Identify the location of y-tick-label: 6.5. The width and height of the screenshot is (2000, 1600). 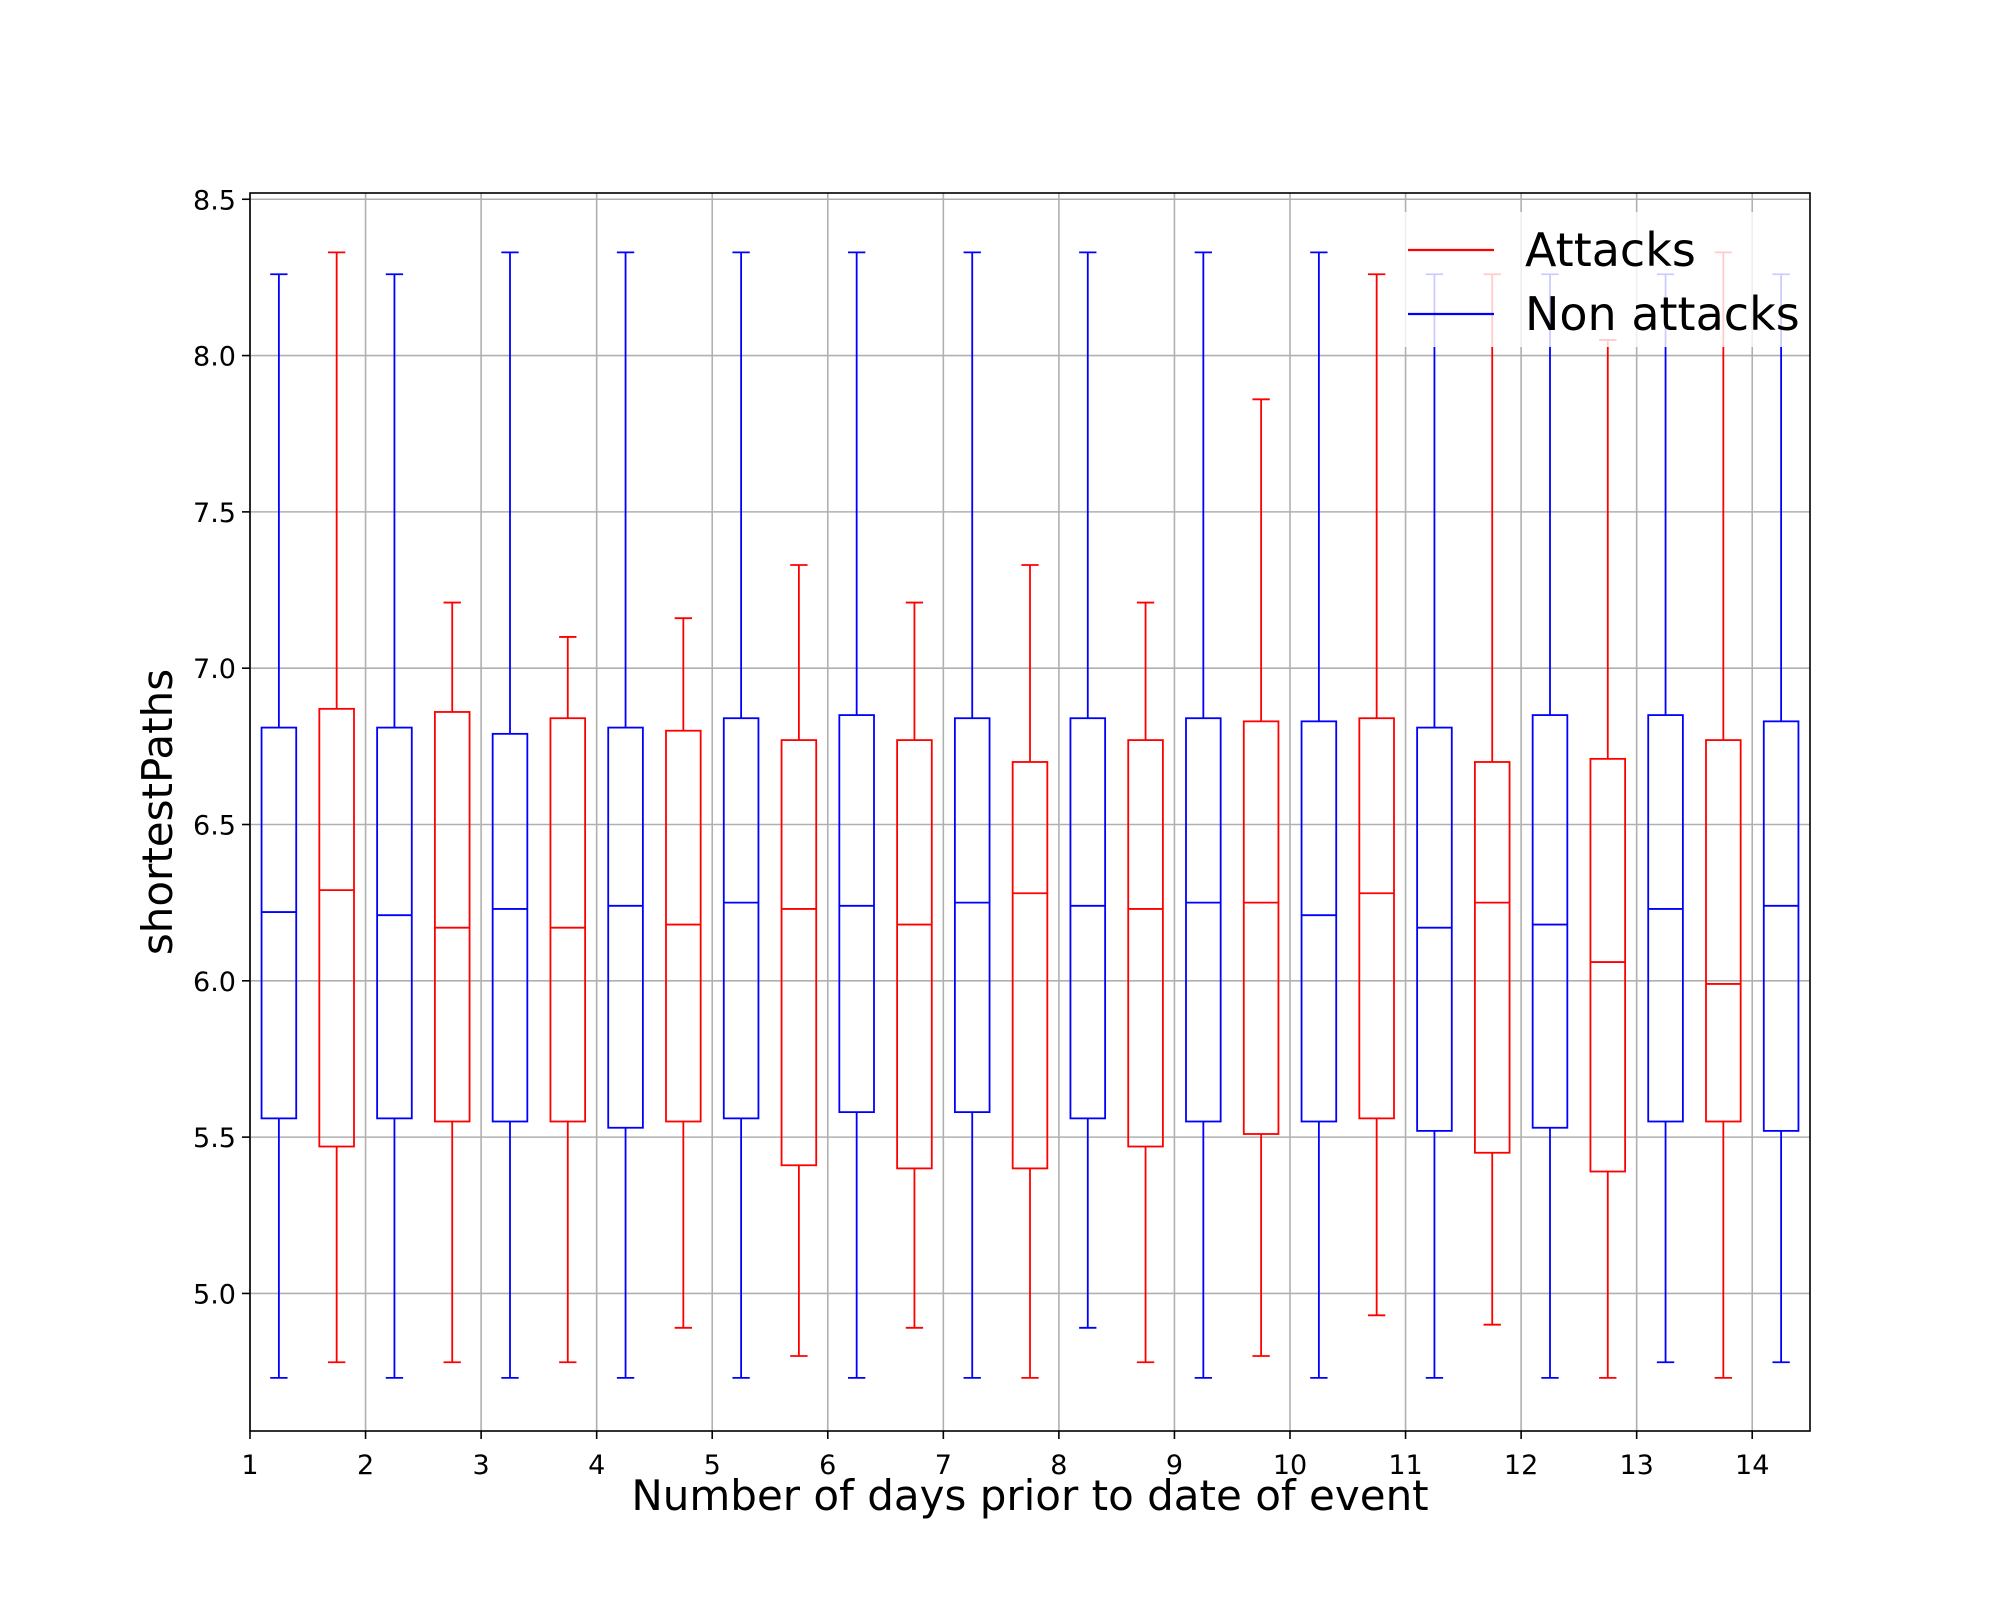
(214, 826).